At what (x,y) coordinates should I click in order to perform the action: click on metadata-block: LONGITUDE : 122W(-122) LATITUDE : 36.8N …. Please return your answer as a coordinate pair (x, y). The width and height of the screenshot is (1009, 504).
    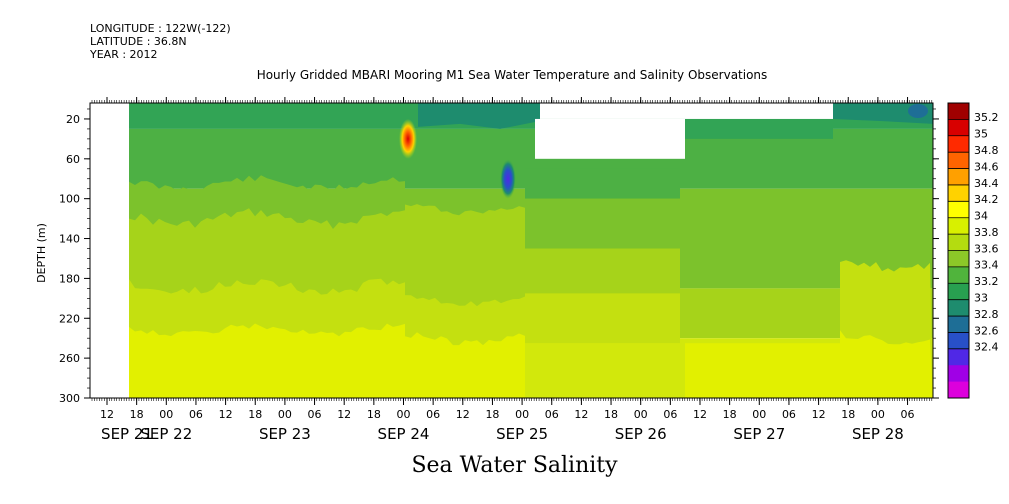
    Looking at the image, I should click on (160, 41).